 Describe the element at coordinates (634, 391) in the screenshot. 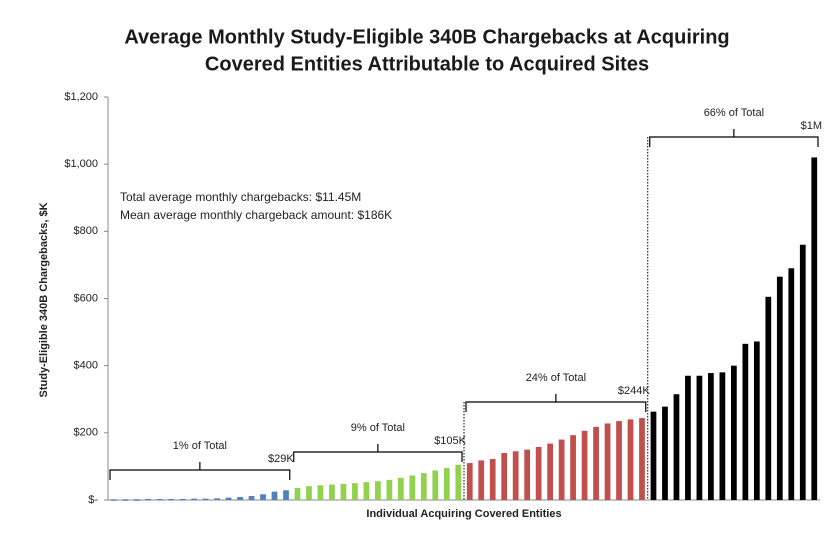

I see `end-label: $244K` at that location.